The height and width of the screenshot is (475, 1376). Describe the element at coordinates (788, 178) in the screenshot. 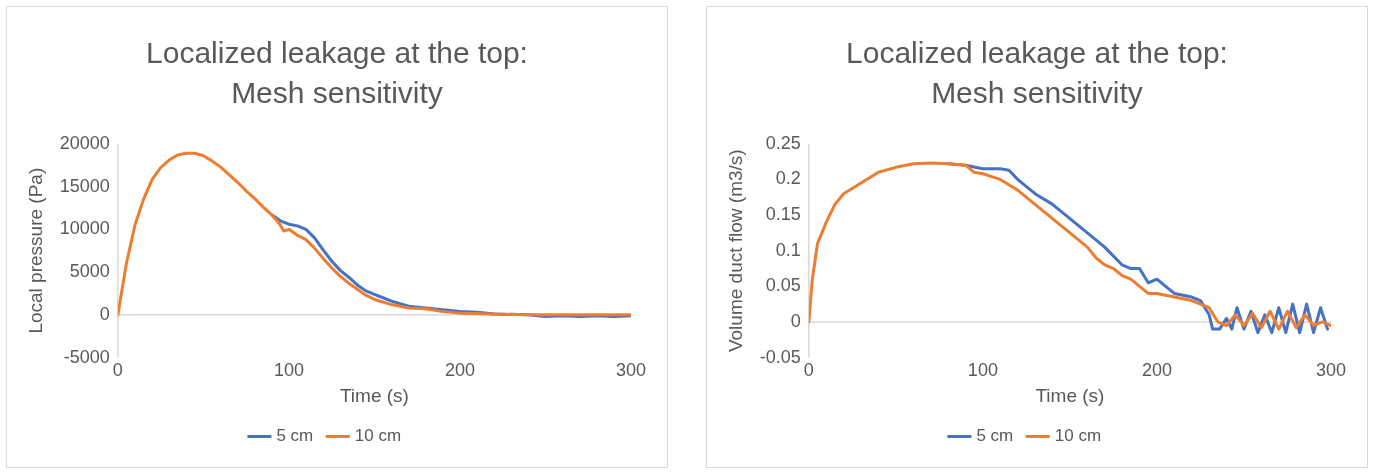

I see `y-tick-label: 0.2` at that location.